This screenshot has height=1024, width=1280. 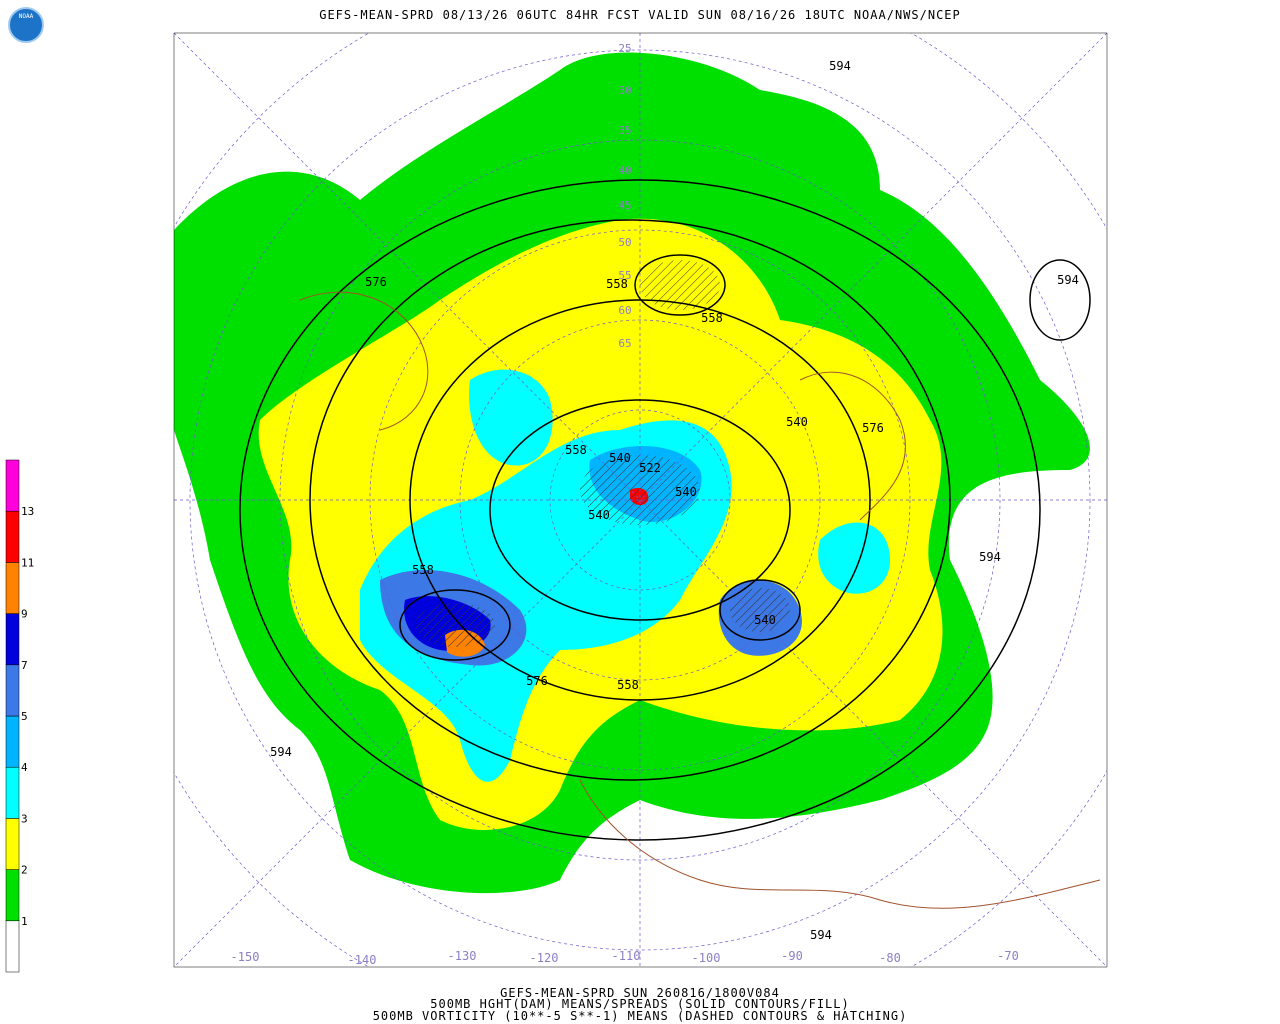 I want to click on latitude-label: 40, so click(x=624, y=170).